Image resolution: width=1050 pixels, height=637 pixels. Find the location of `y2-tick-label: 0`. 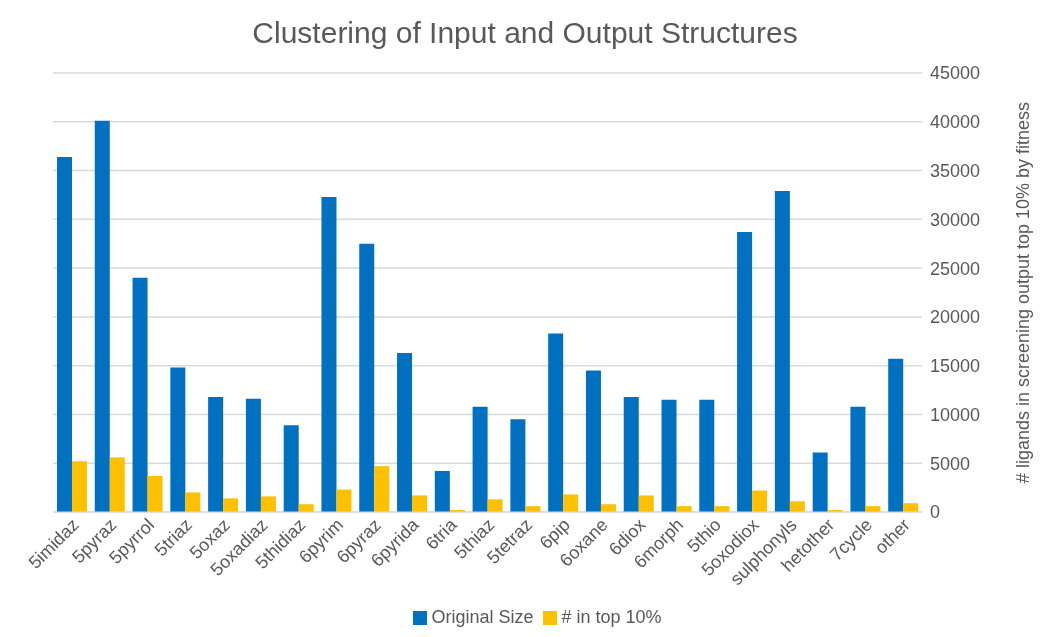

y2-tick-label: 0 is located at coordinates (935, 512).